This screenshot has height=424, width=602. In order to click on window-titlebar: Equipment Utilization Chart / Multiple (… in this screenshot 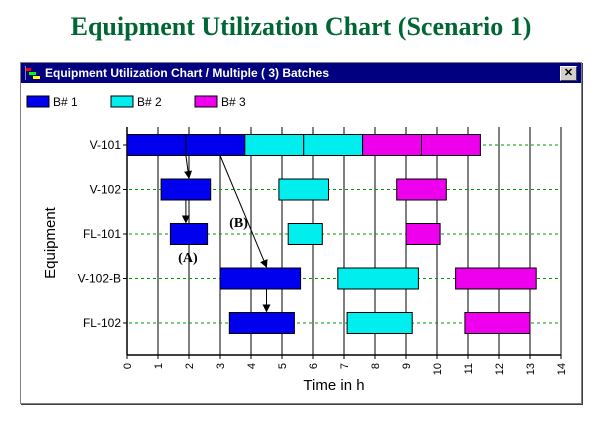, I will do `click(301, 73)`.